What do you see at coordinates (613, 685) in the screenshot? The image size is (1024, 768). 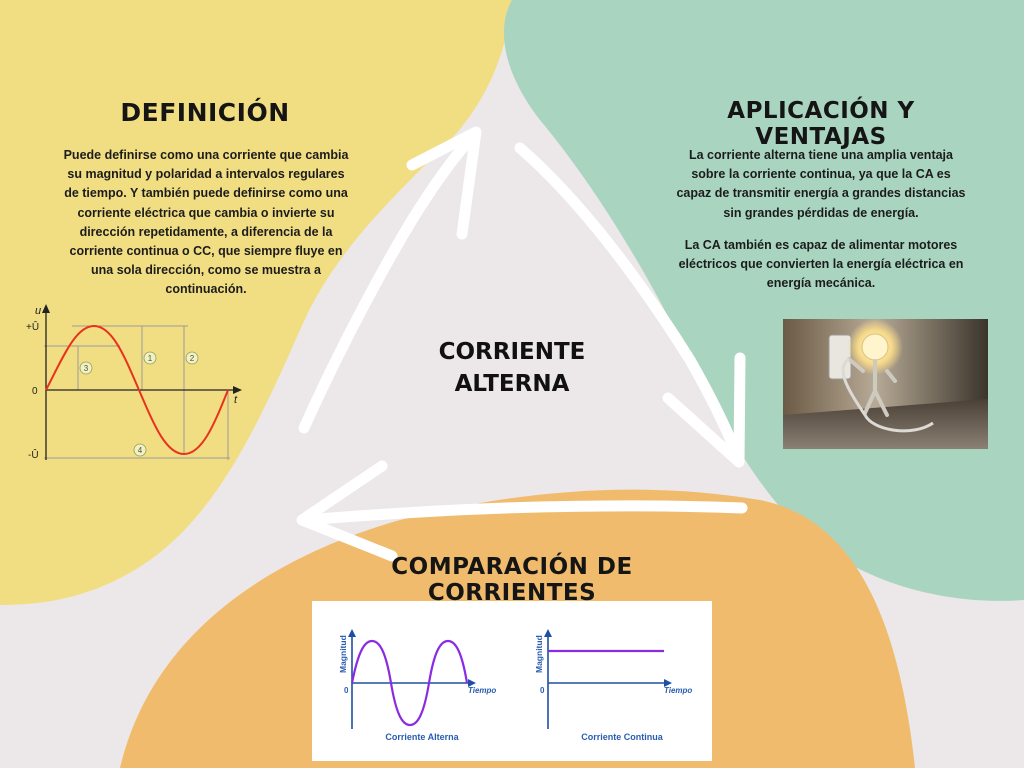 I see `dc-graph: Magnitud 0 Tiempo Corriente Continua` at bounding box center [613, 685].